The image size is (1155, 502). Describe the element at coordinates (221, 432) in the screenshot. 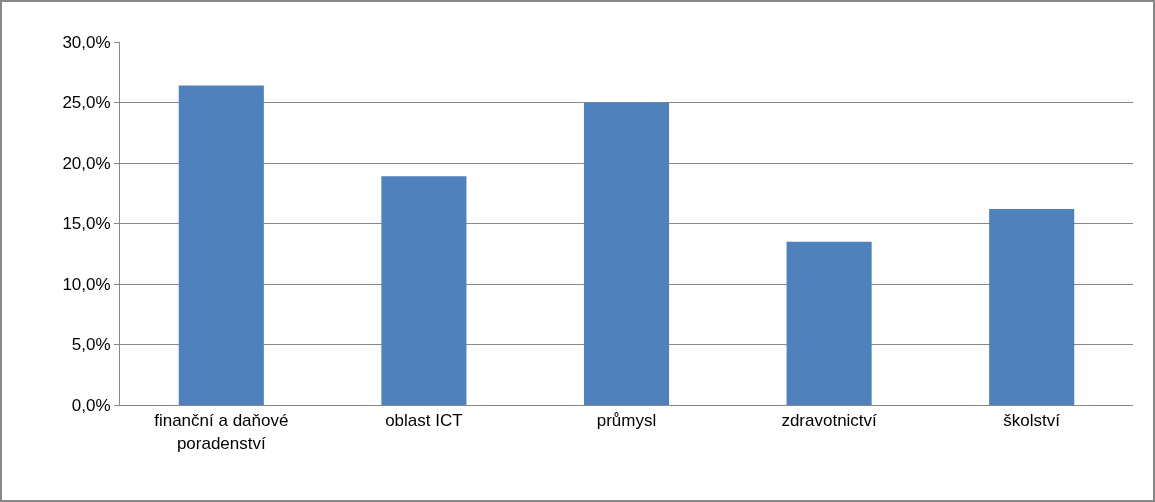

I see `x-tick-label: finanční a daňové poradenství` at that location.